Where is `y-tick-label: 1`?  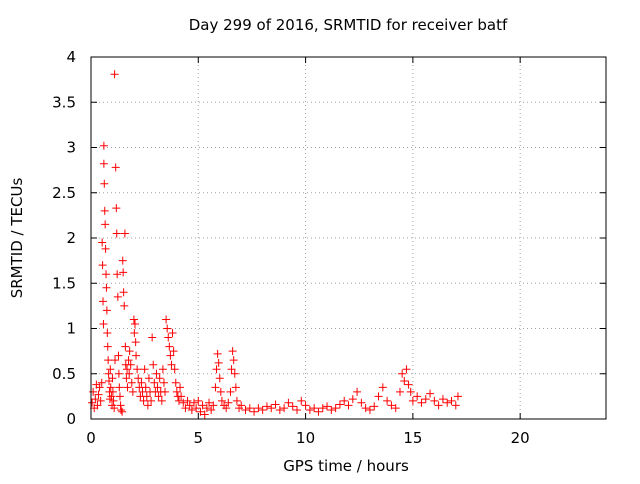
y-tick-label: 1 is located at coordinates (71, 329).